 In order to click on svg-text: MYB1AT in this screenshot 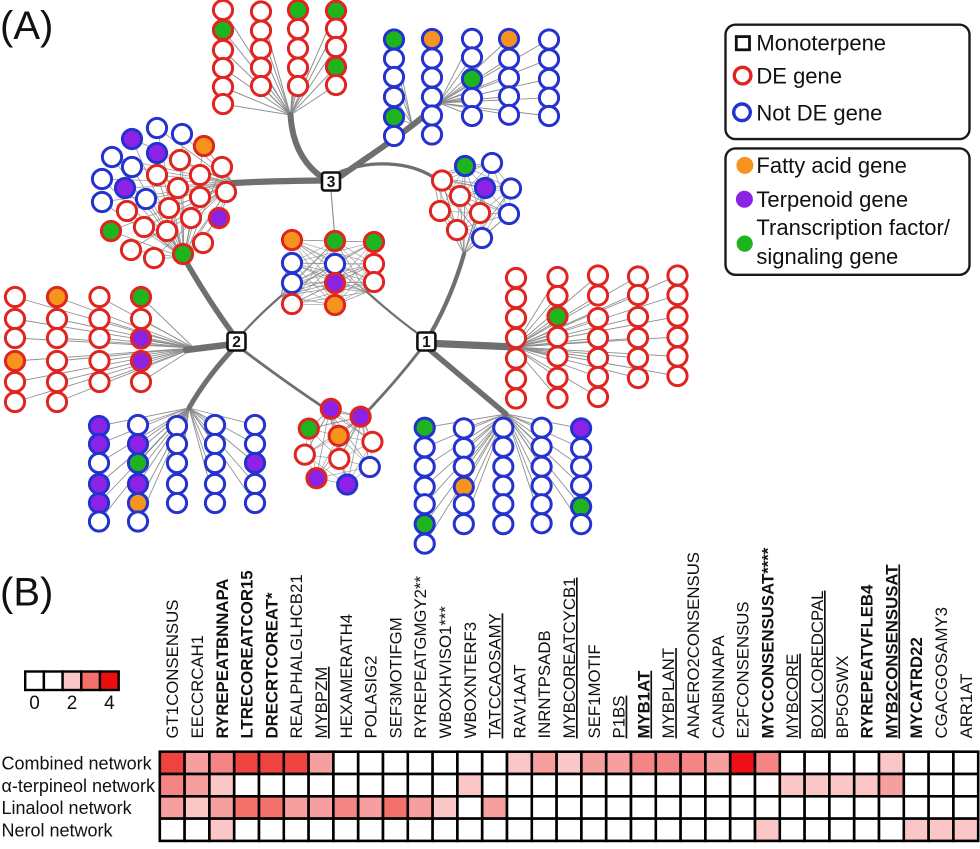, I will do `click(643, 704)`.